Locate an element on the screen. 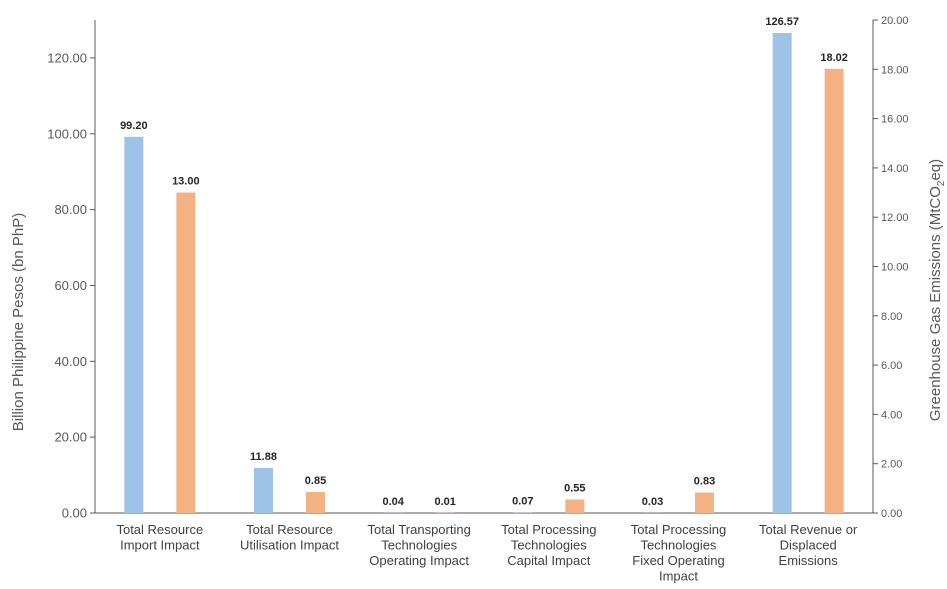  data-label: 0.85 is located at coordinates (315, 481).